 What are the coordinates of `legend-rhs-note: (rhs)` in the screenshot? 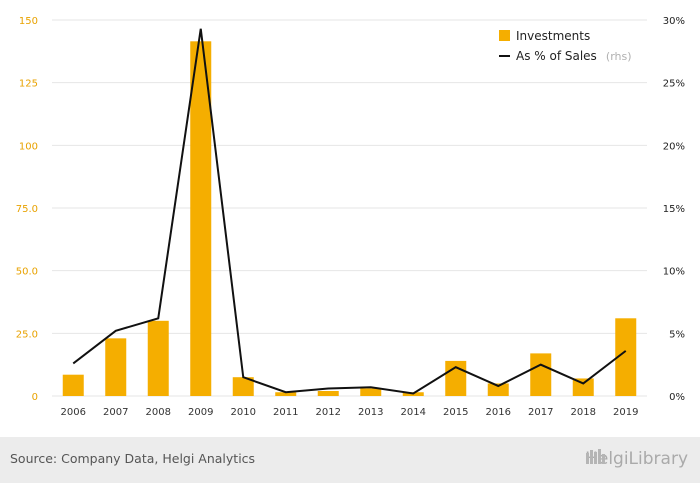 It's located at (619, 56).